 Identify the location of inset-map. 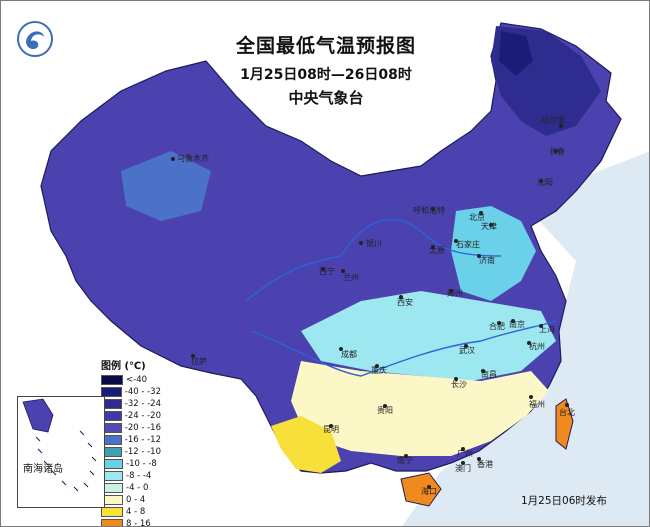
(59, 445).